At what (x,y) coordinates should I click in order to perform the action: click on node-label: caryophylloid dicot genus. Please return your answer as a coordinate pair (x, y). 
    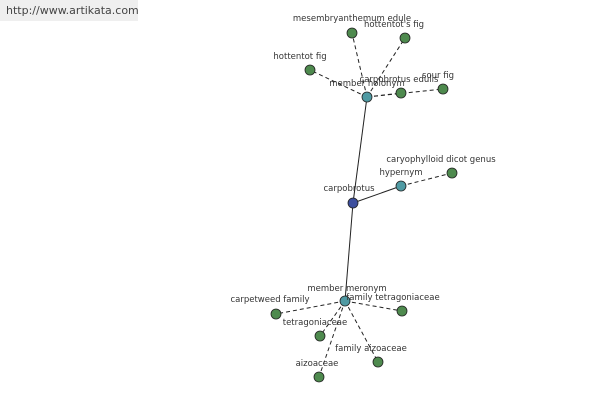
    Looking at the image, I should click on (441, 160).